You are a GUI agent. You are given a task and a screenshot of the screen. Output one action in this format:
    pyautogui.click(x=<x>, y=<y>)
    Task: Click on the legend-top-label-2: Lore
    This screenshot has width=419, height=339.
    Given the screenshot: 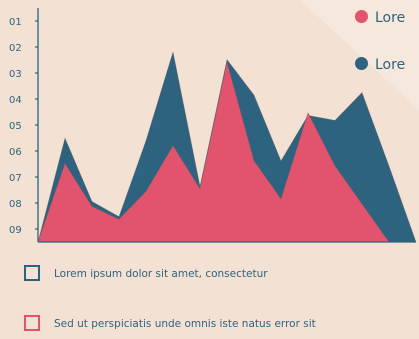 What is the action you would take?
    pyautogui.click(x=390, y=65)
    